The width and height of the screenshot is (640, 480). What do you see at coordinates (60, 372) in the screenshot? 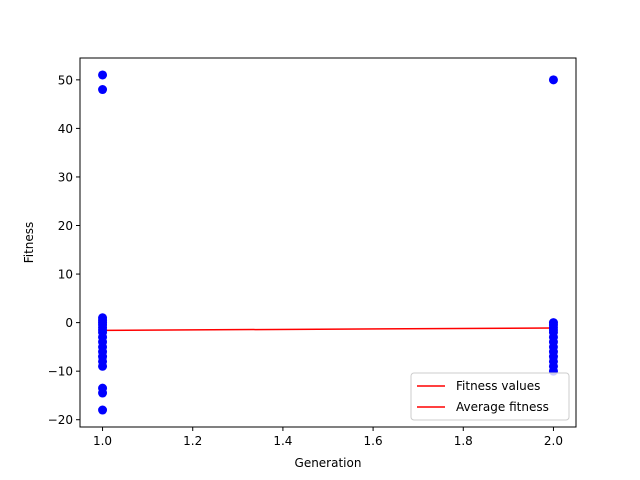
I see `y-tick-label: −10` at bounding box center [60, 372].